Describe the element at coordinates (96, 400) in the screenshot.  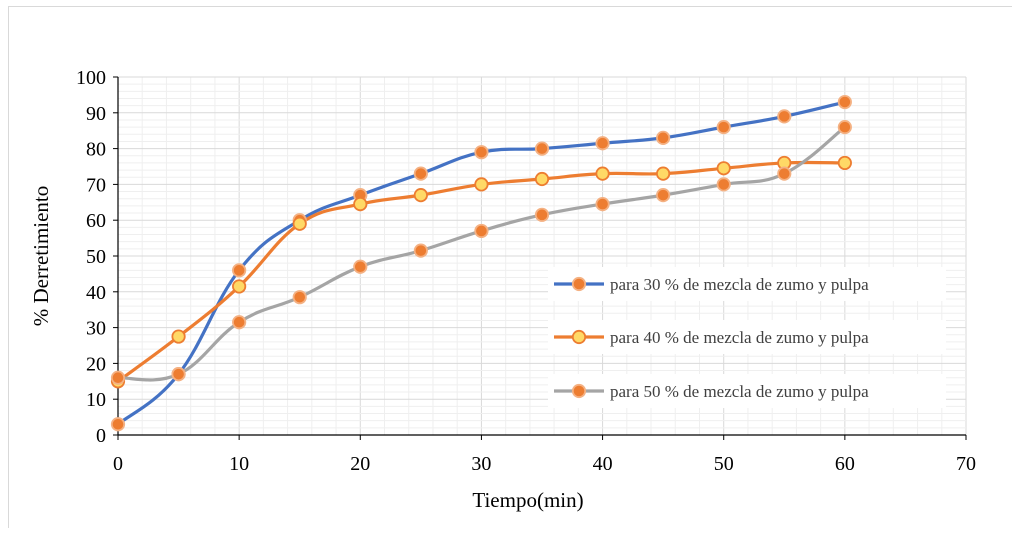
I see `y-tick-label: 10` at that location.